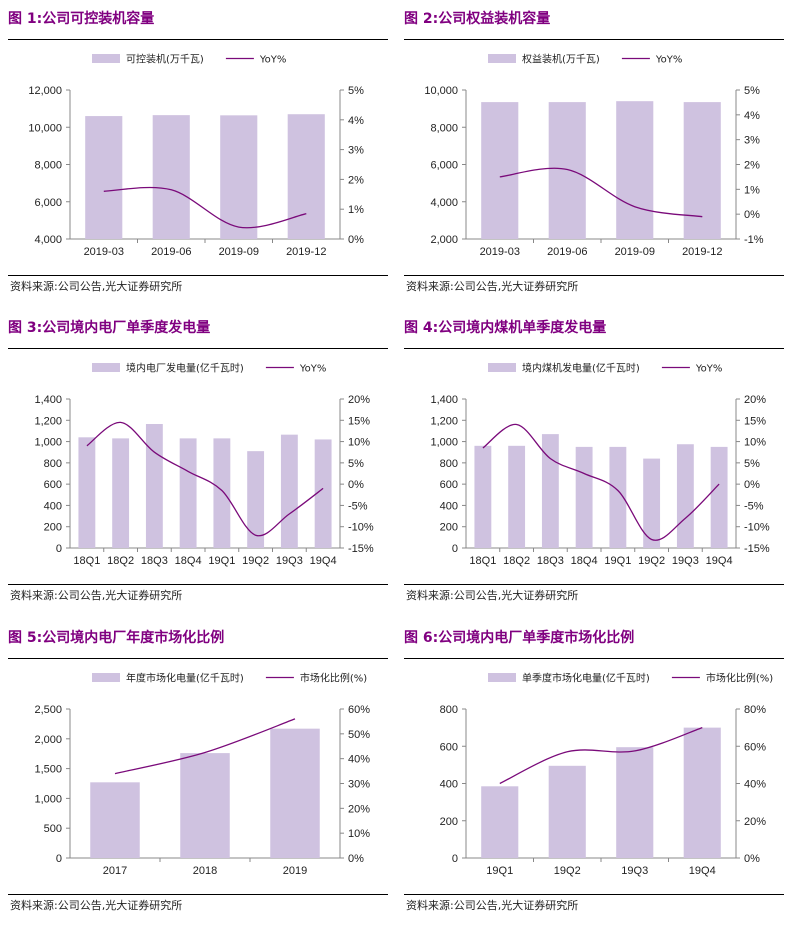 The image size is (787, 927). Describe the element at coordinates (221, 561) in the screenshot. I see `x-tick-label: 19Q1` at that location.